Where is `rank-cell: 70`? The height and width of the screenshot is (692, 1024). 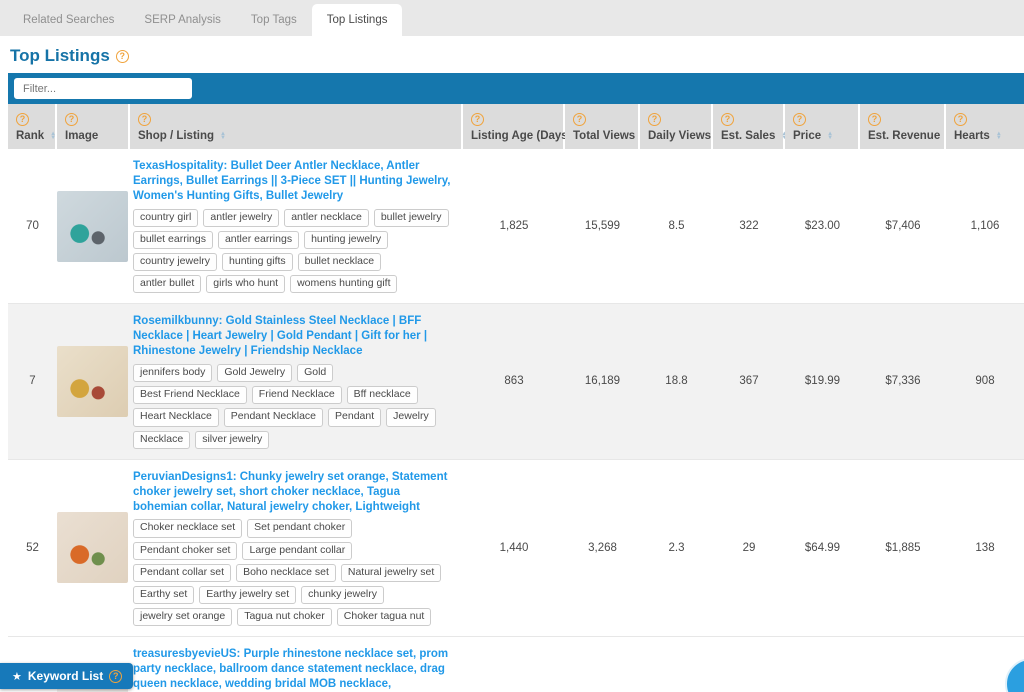
rank-cell: 70 is located at coordinates (32, 226).